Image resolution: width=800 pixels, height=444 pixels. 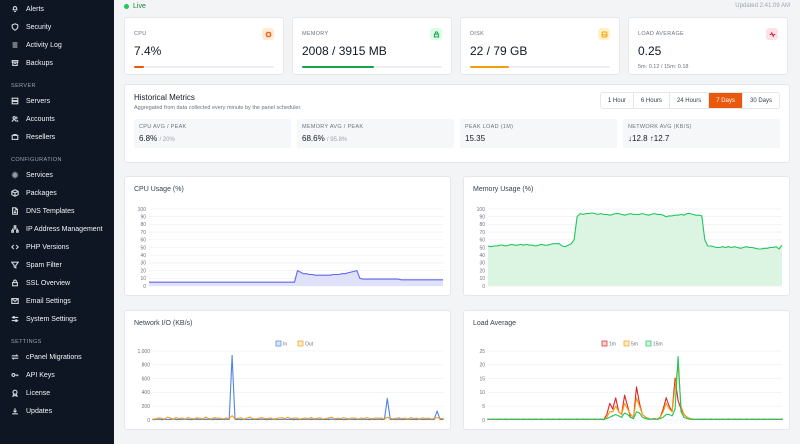 I want to click on series-line-15m, so click(x=635, y=387).